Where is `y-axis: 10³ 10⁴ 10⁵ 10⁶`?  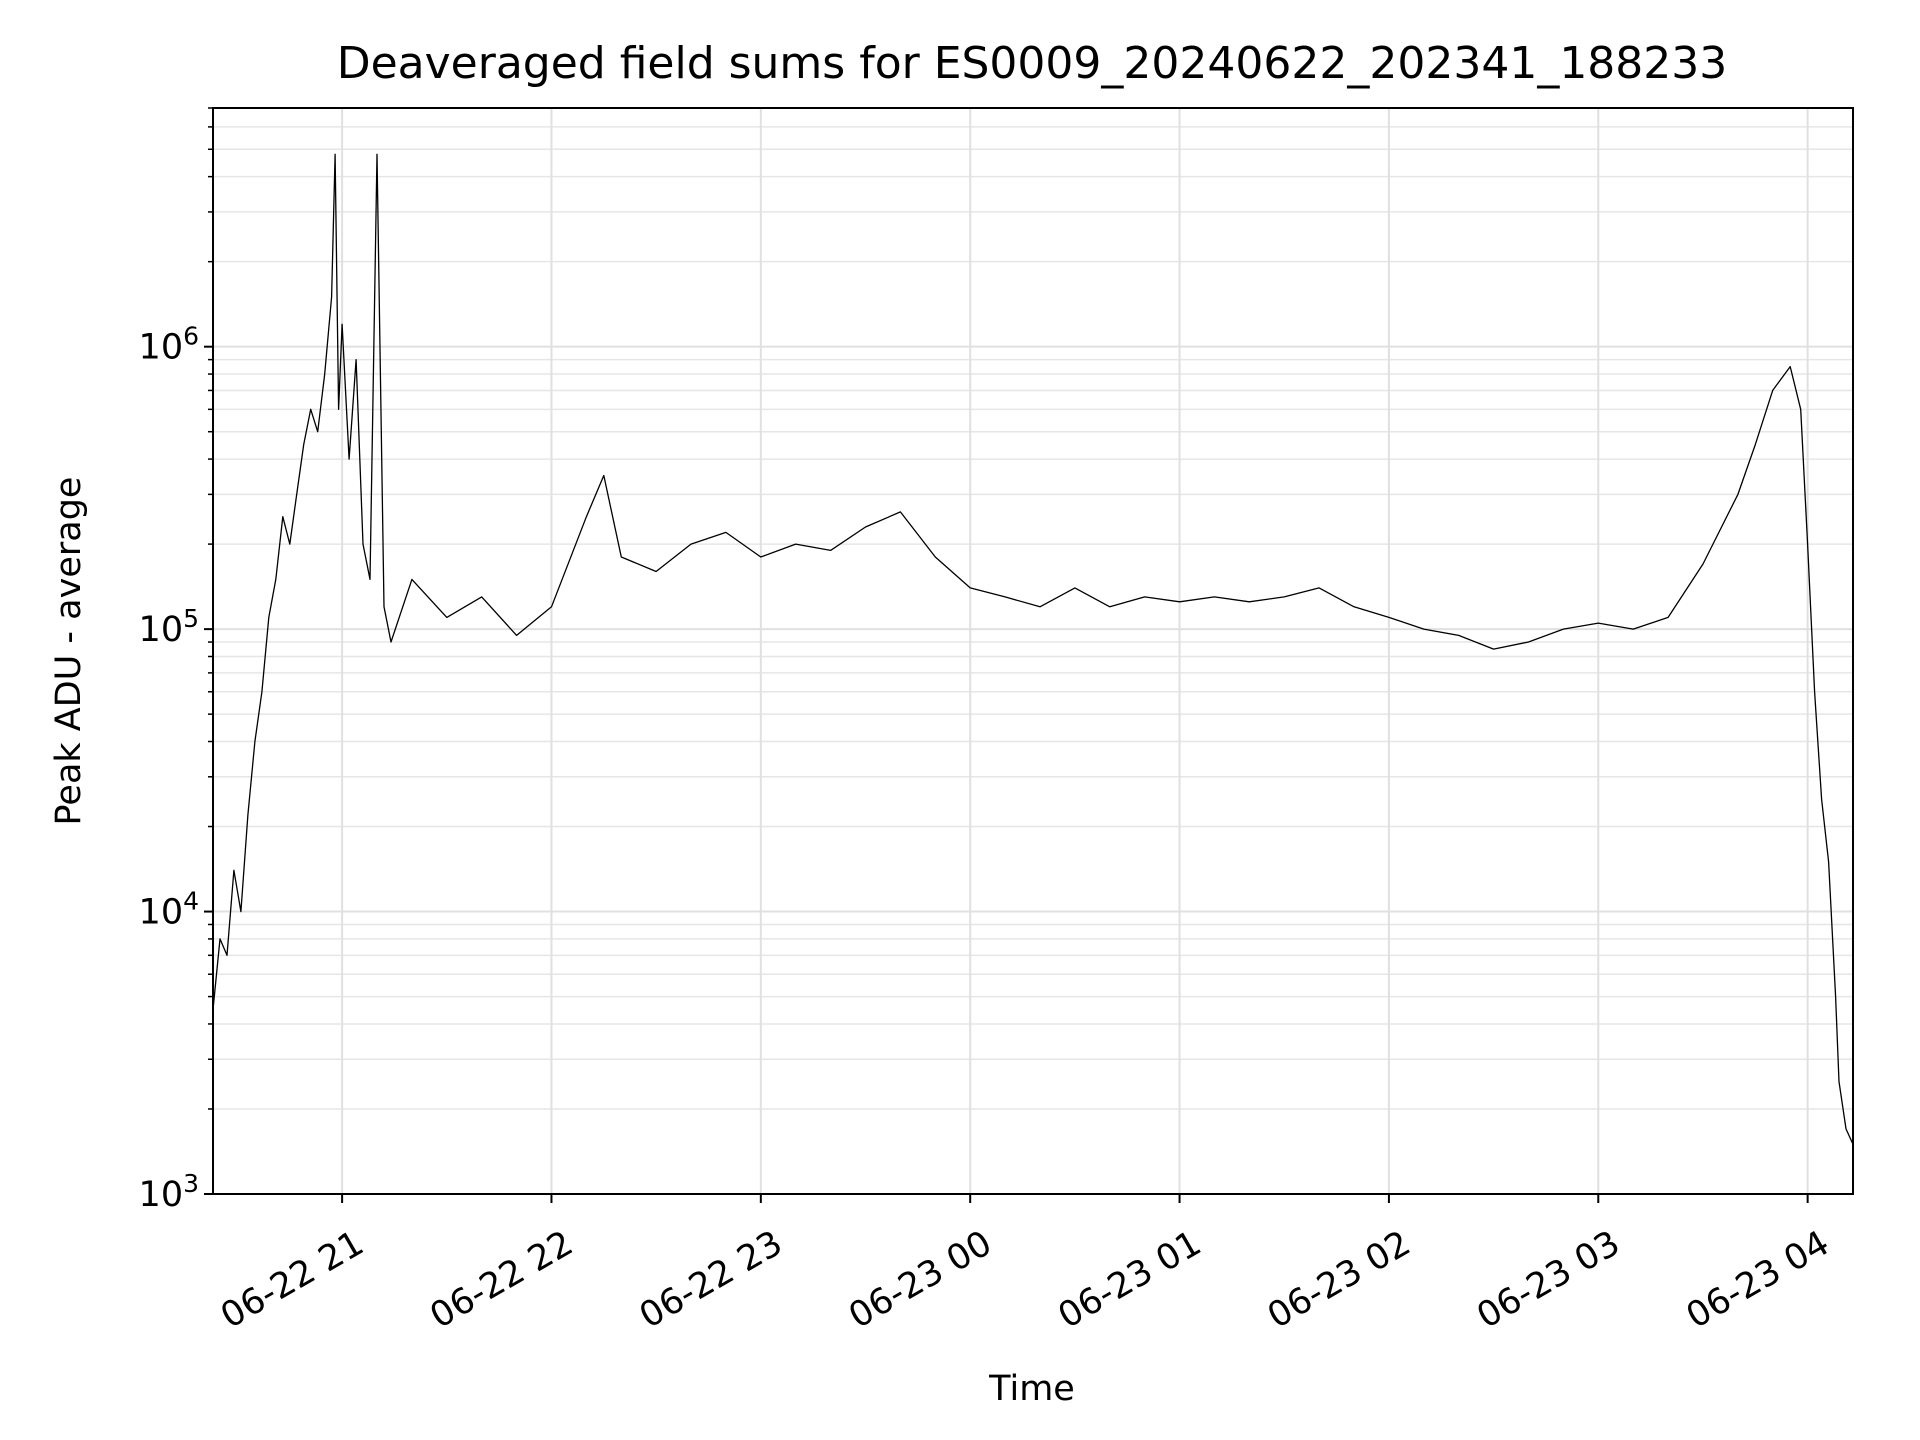
y-axis: 10³ 10⁴ 10⁵ 10⁶ is located at coordinates (176, 661).